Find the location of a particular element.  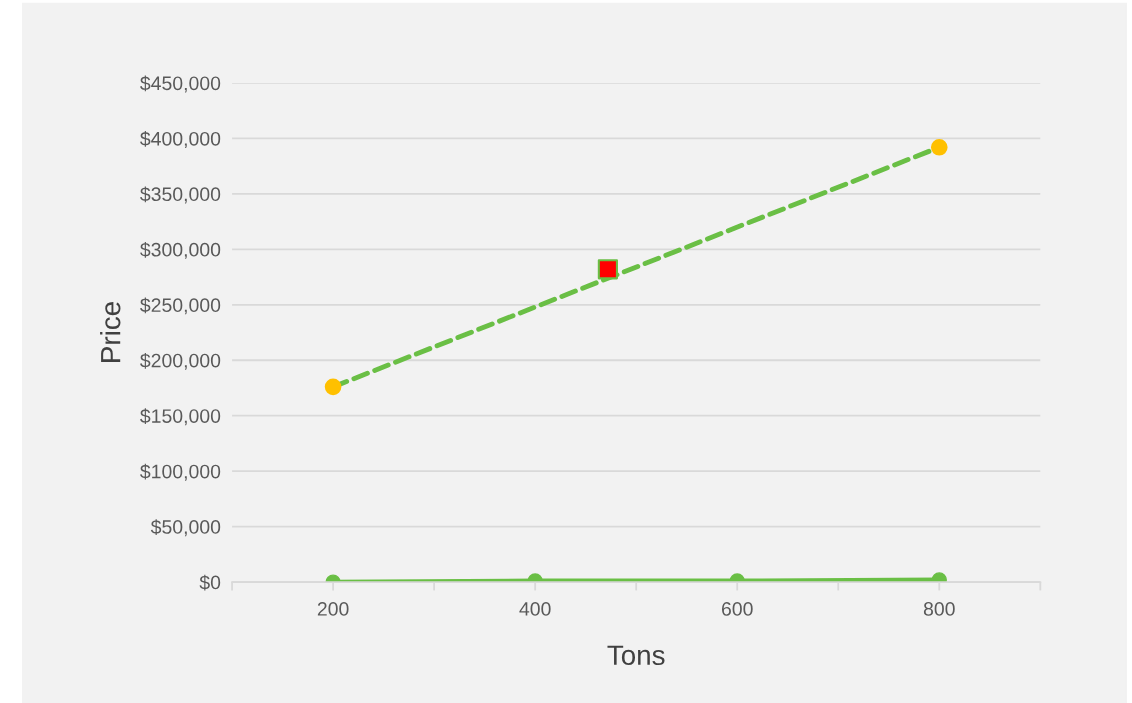

x-tick-label: 600 is located at coordinates (737, 609).